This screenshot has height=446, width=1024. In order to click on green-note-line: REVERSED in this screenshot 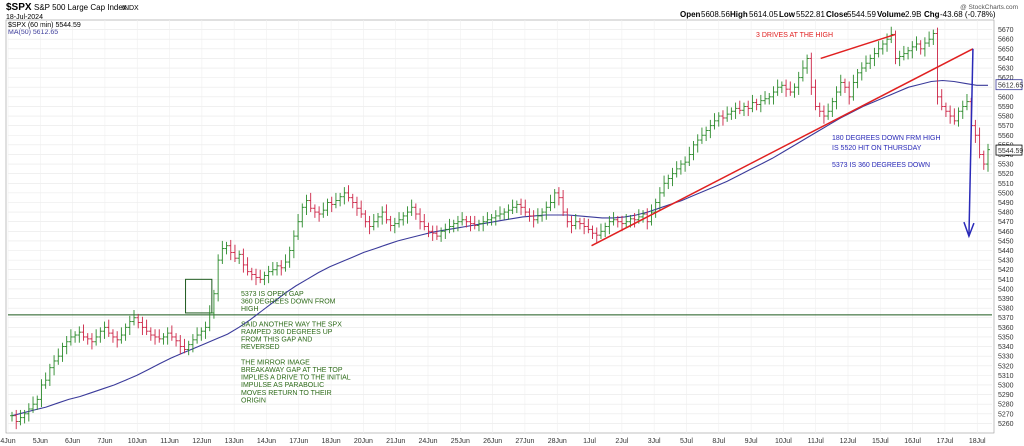, I will do `click(260, 347)`.